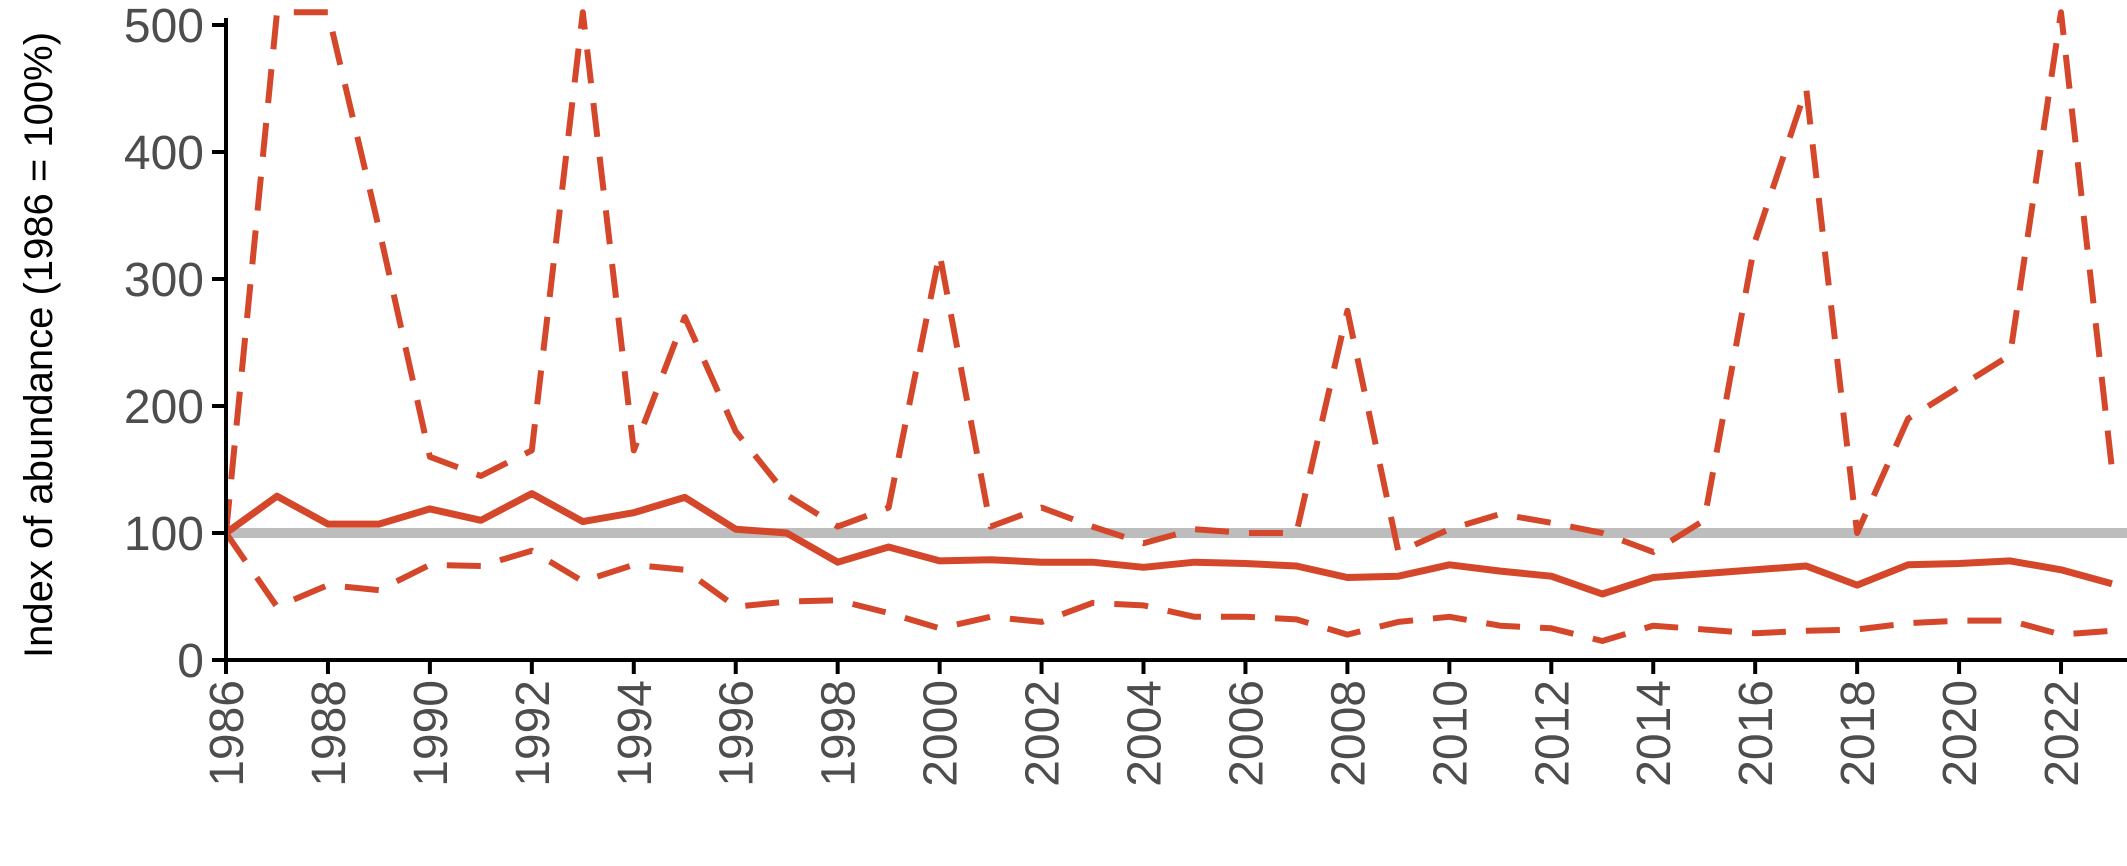 Image resolution: width=2127 pixels, height=866 pixels. Describe the element at coordinates (164, 534) in the screenshot. I see `y-tick-label: 100` at that location.